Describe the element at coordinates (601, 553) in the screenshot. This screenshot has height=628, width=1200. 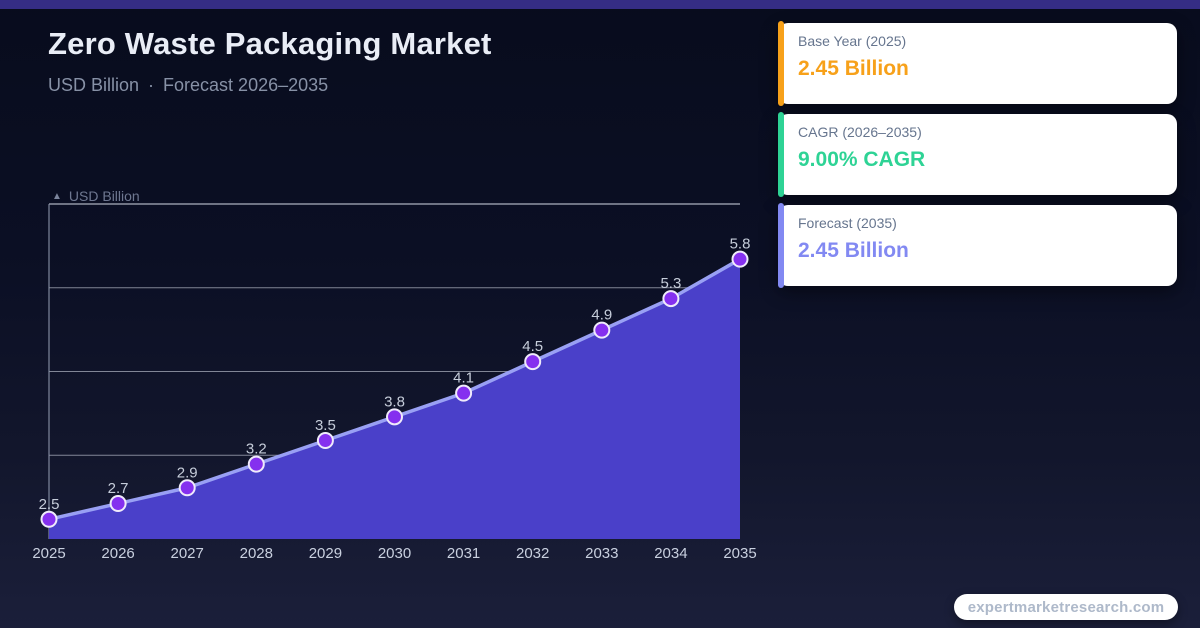
I see `x-tick-label: 2033` at that location.